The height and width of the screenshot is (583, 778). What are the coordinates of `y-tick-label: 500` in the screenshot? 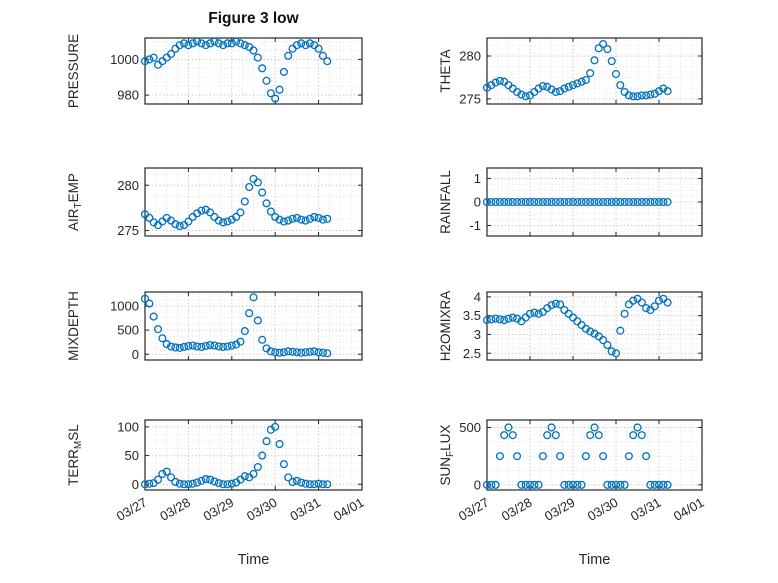 It's located at (470, 427).